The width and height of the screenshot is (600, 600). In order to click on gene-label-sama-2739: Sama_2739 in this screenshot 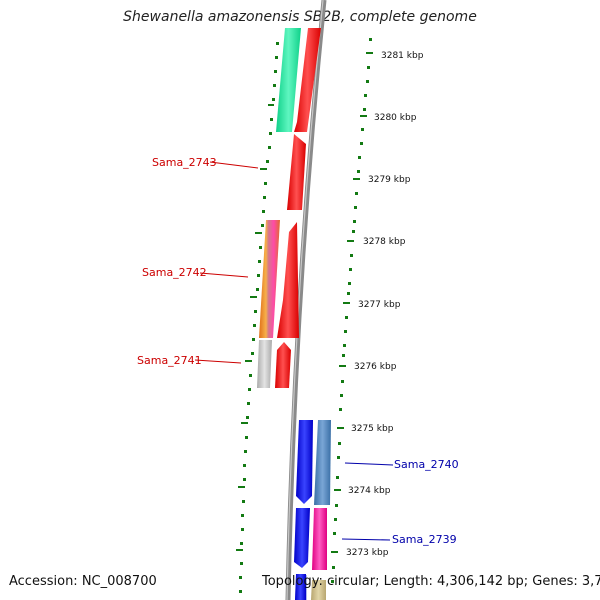, I will do `click(424, 539)`.